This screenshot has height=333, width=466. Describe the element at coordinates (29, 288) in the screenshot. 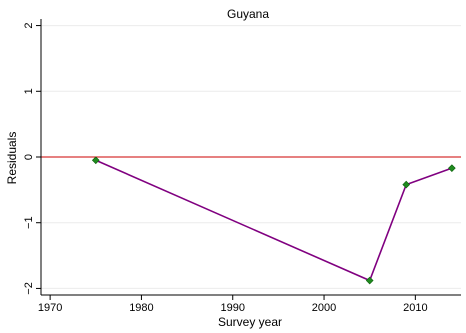

I see `y-tick-label: −2` at that location.